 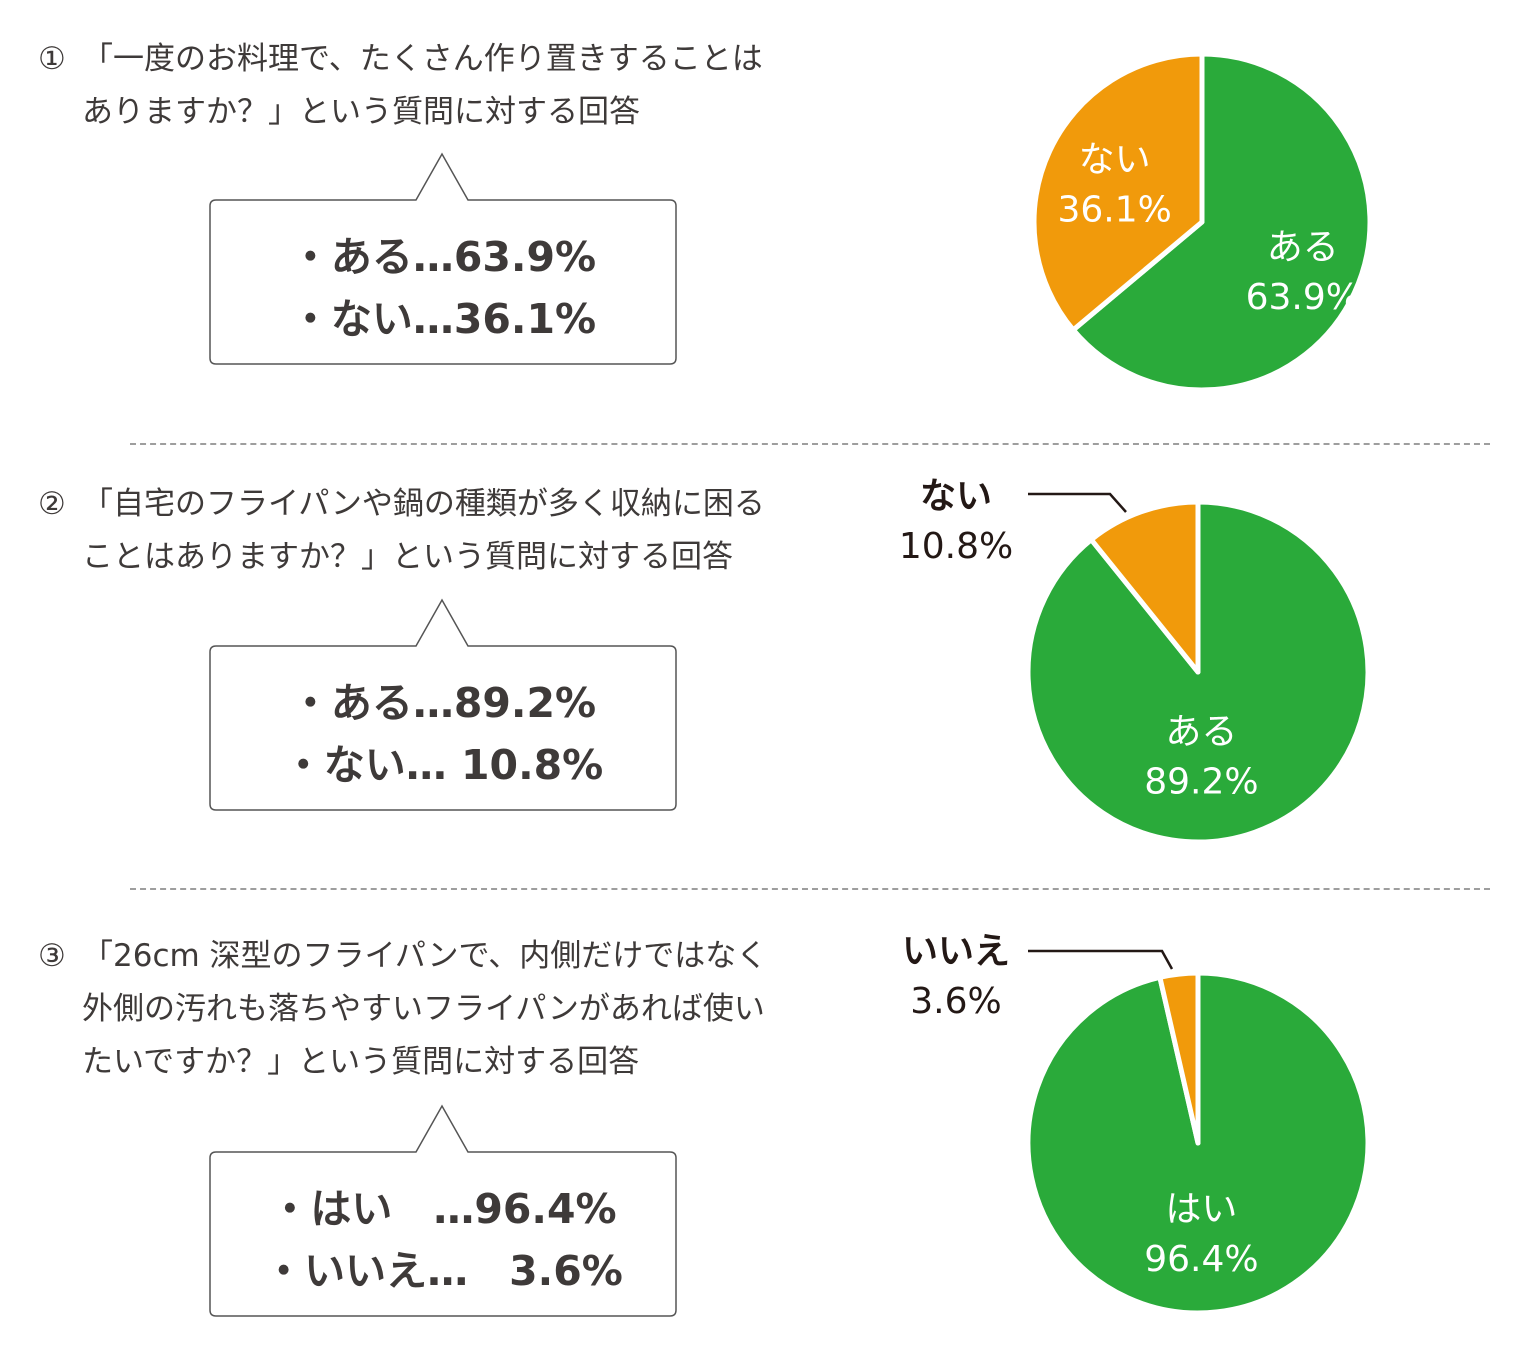 What do you see at coordinates (443, 288) in the screenshot?
I see `answer-list-1: ・ある…63.9% ・ない…36.1%` at bounding box center [443, 288].